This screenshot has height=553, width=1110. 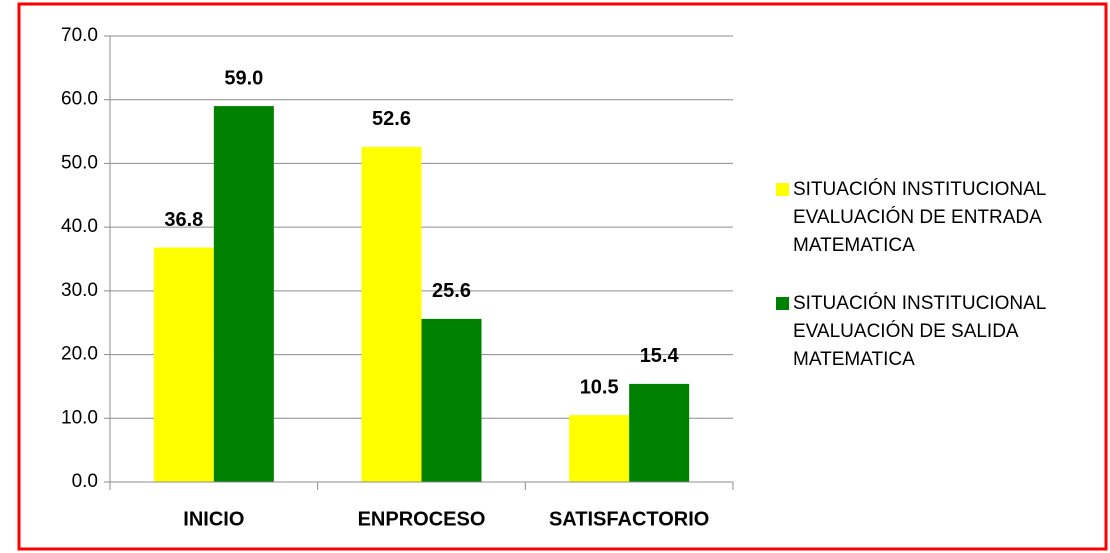 I want to click on data-label: 59.0, so click(x=243, y=78).